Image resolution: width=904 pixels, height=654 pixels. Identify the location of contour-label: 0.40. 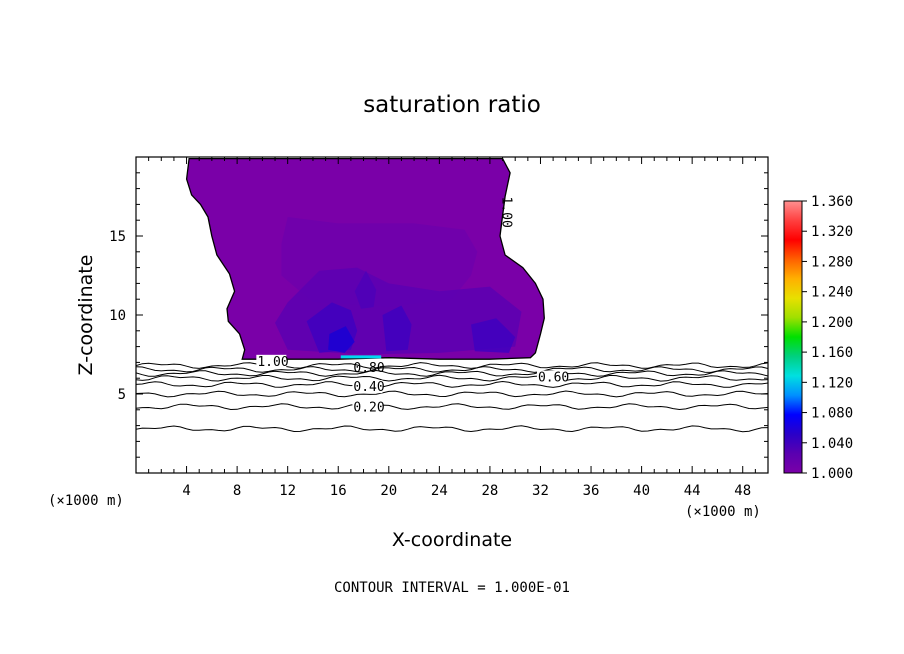
(368, 387).